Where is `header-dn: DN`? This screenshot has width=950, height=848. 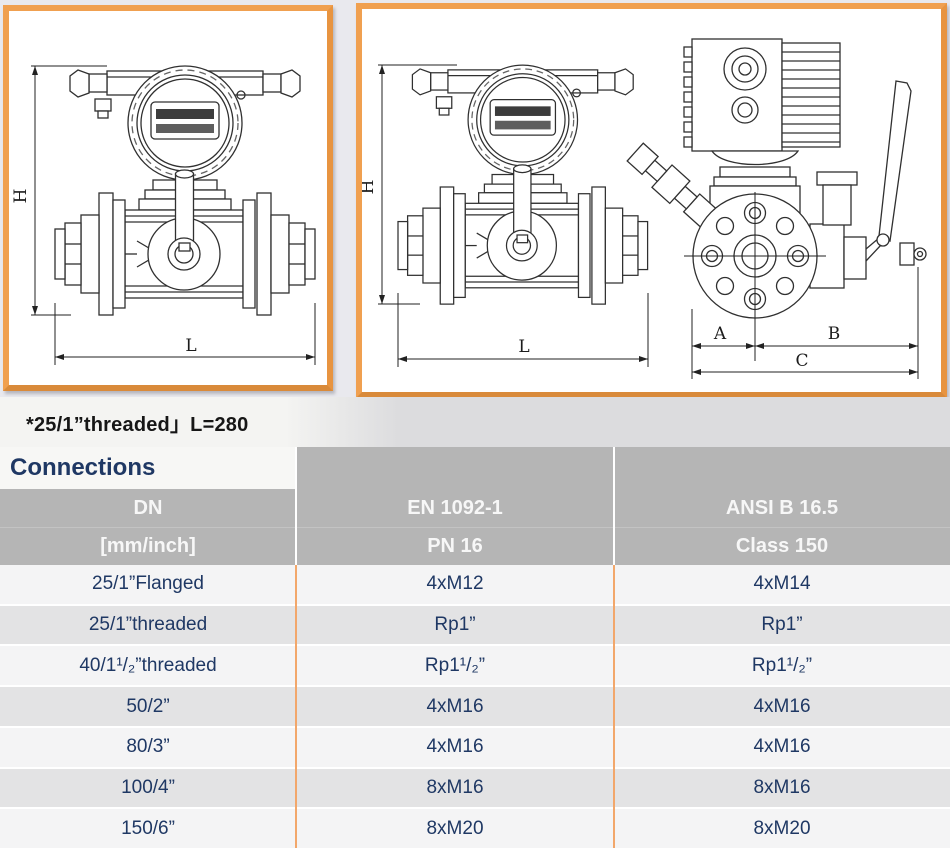
header-dn: DN is located at coordinates (148, 508).